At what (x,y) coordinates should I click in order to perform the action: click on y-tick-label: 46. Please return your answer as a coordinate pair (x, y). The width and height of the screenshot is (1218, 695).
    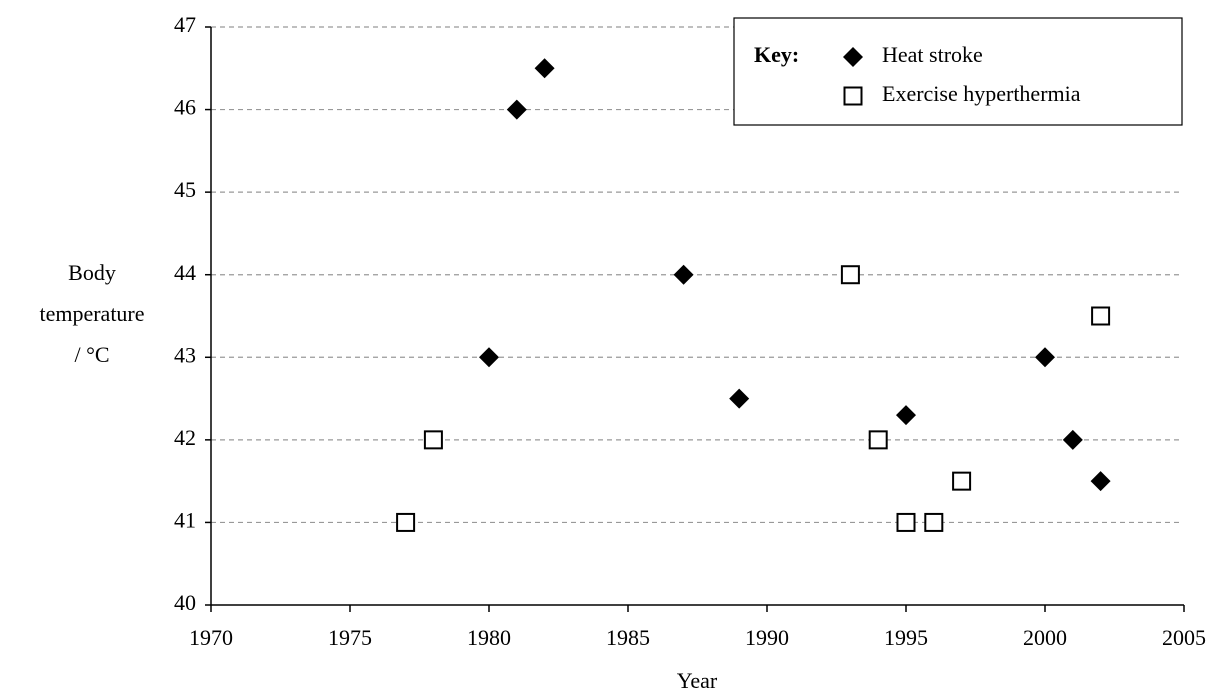
    Looking at the image, I should click on (185, 107).